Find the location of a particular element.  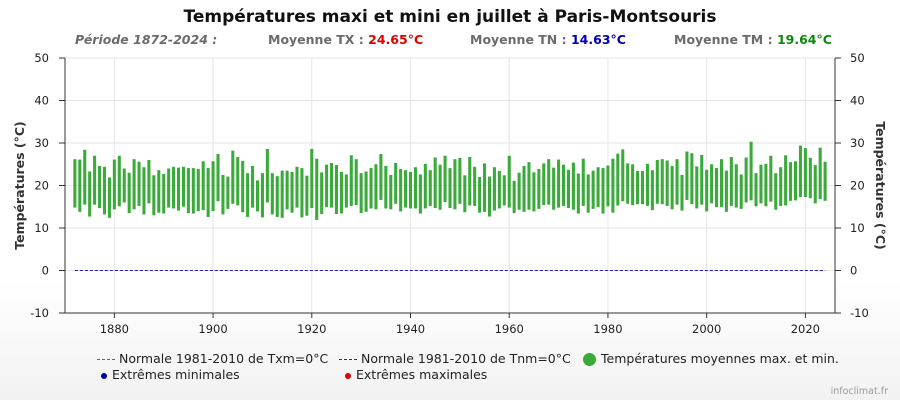

y-tick-label-left: 0 is located at coordinates (45, 271).